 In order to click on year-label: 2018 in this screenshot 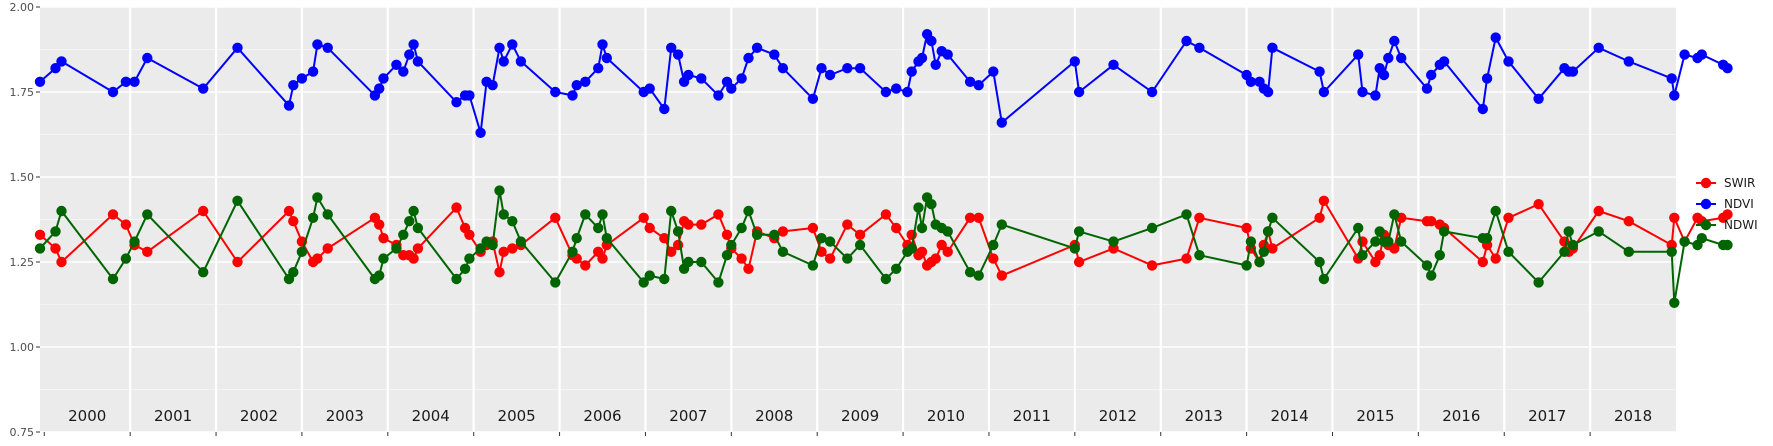, I will do `click(1633, 416)`.